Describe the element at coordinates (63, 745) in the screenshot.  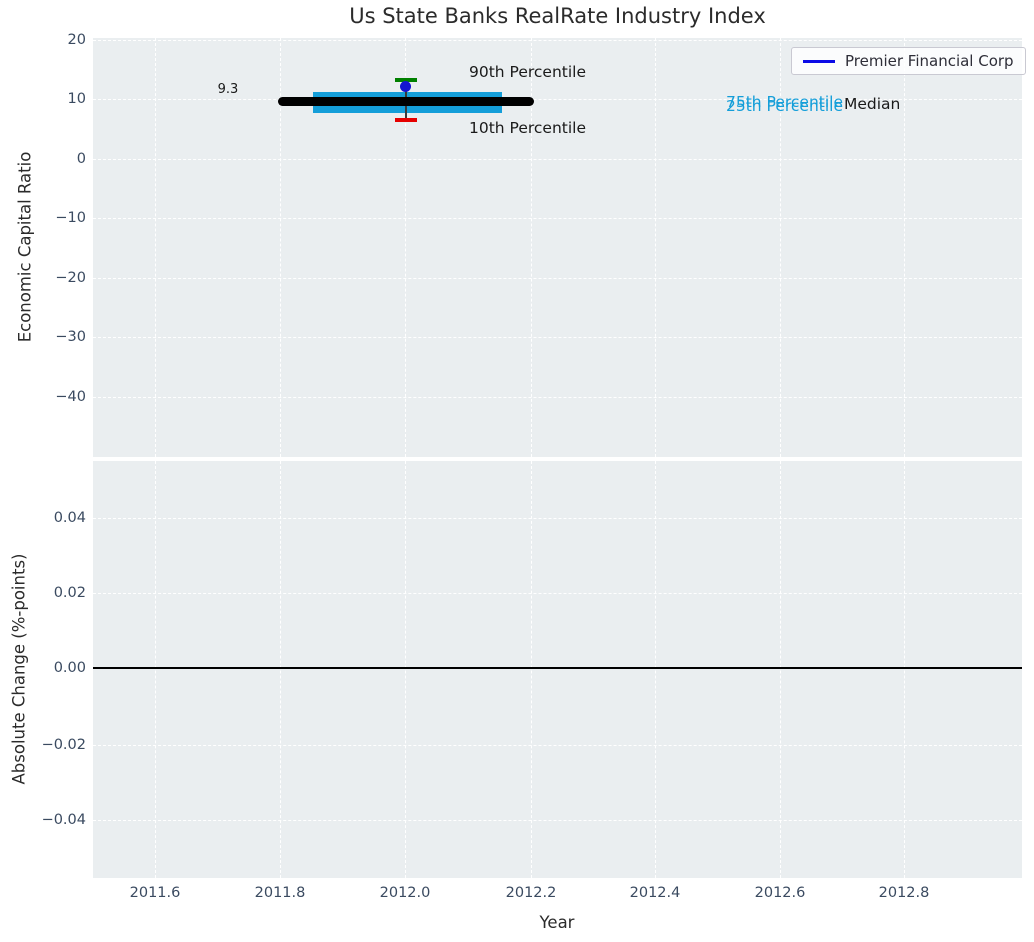
I see `ytick-label: −0.02` at that location.